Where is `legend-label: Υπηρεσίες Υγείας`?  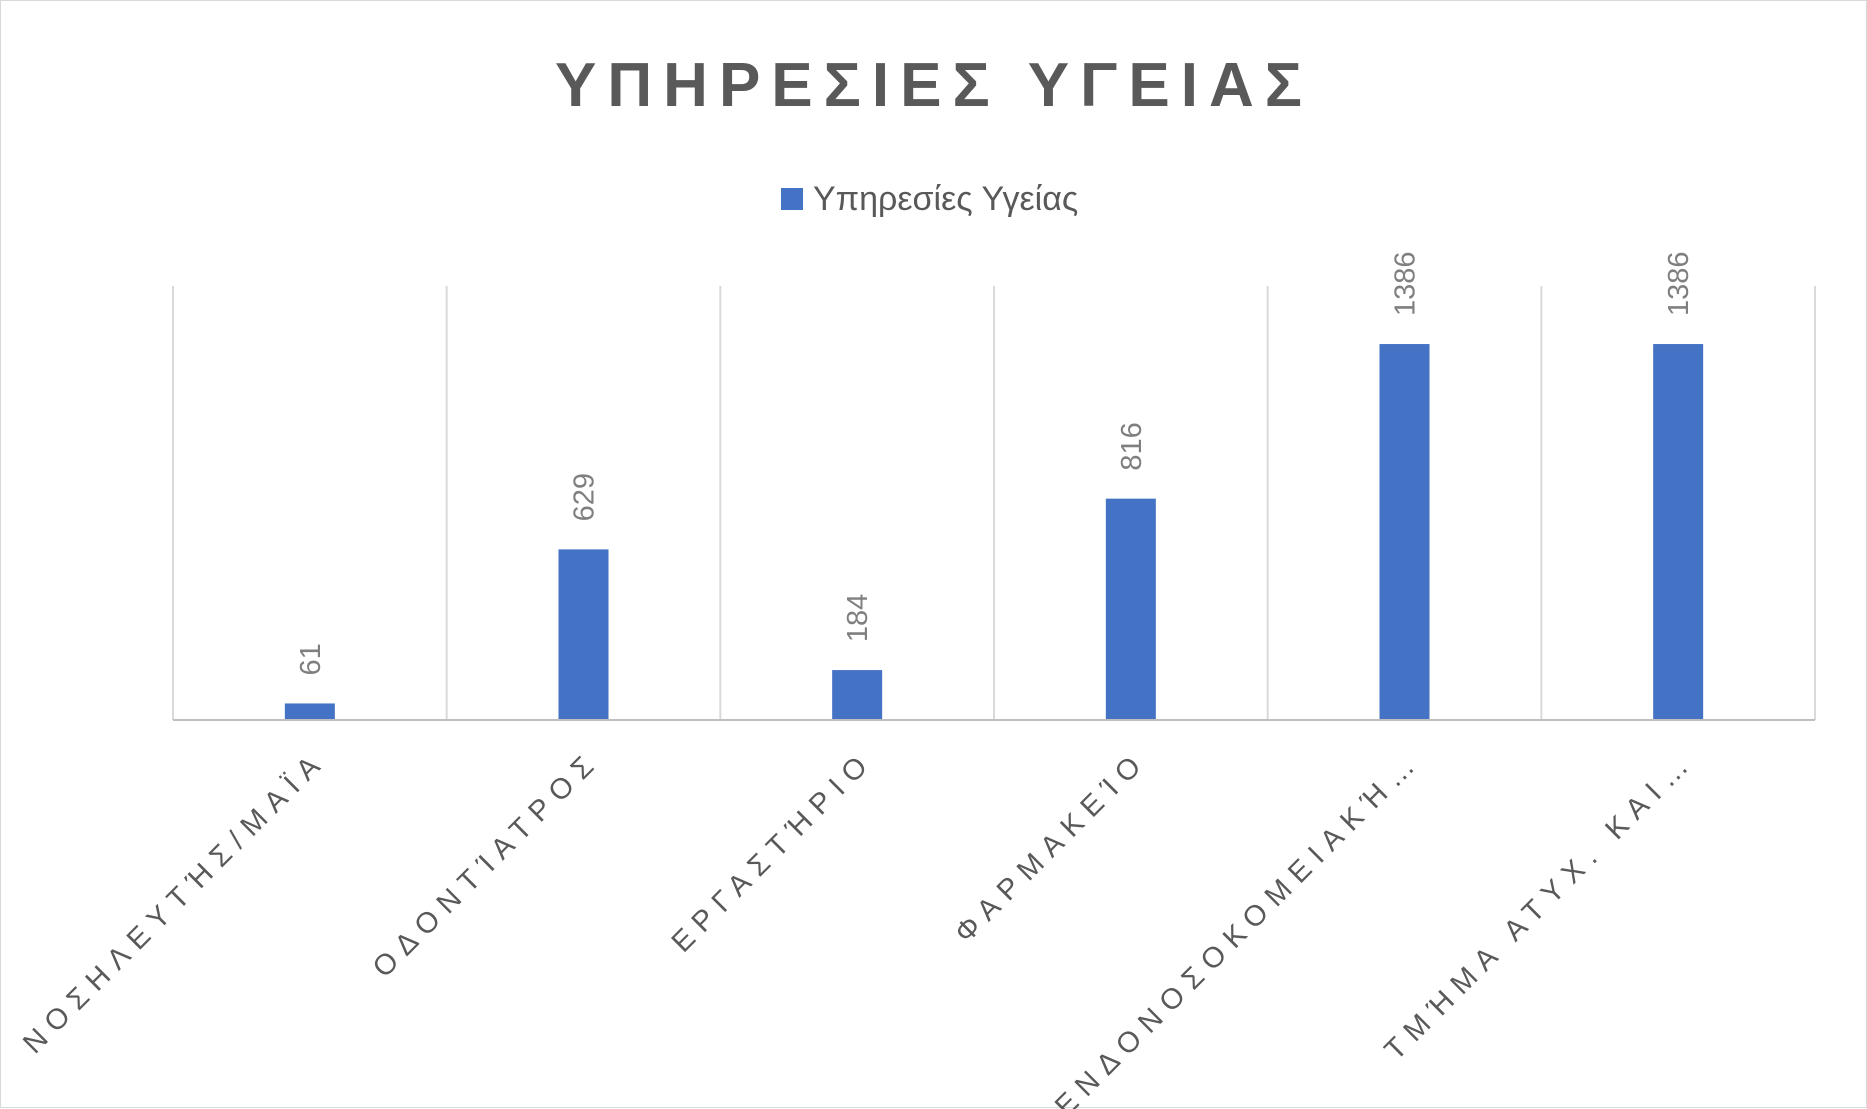
legend-label: Υπηρεσίες Υγείας is located at coordinates (945, 199).